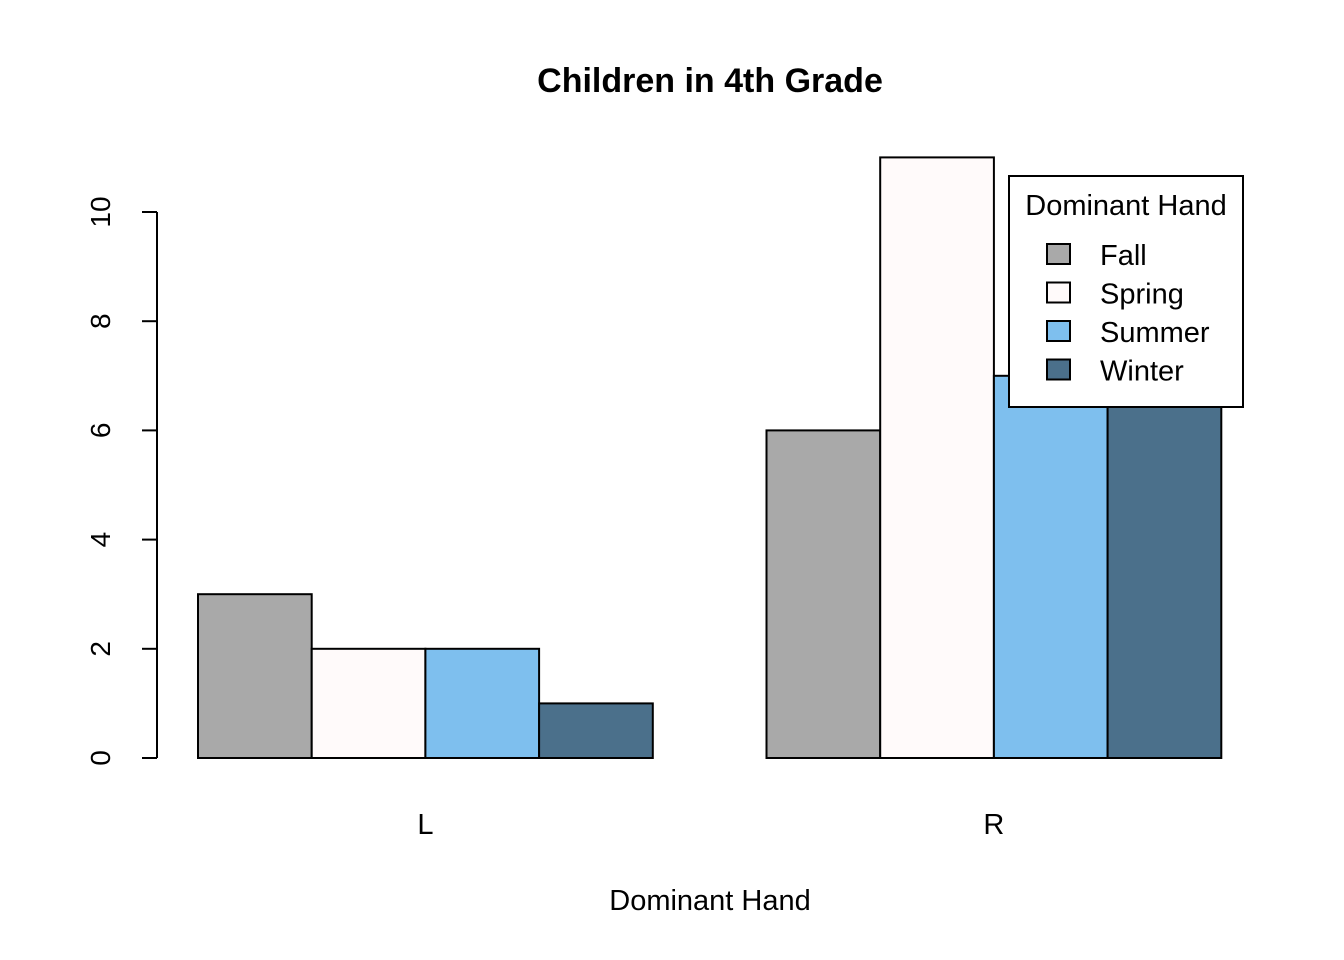 This screenshot has height=960, width=1344. I want to click on legend-title: Dominant Hand, so click(1126, 206).